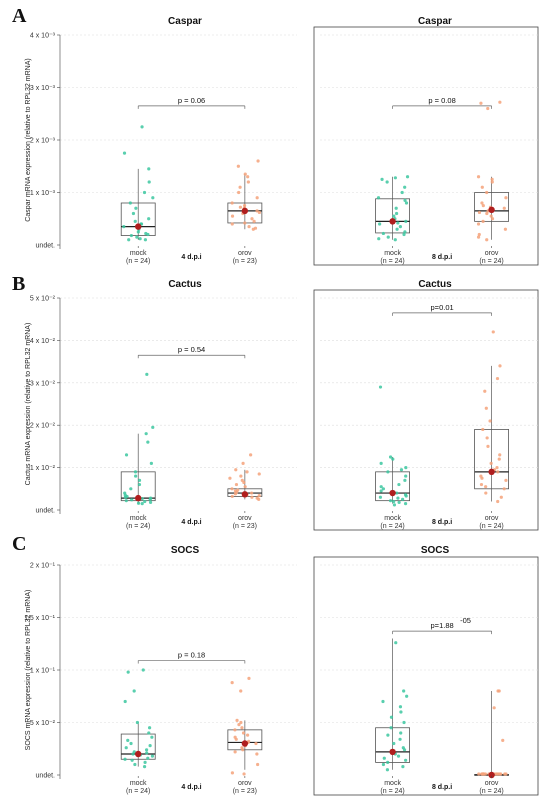  What do you see at coordinates (43, 468) in the screenshot?
I see `y-tick-label: 1 x 10⁻²` at bounding box center [43, 468].